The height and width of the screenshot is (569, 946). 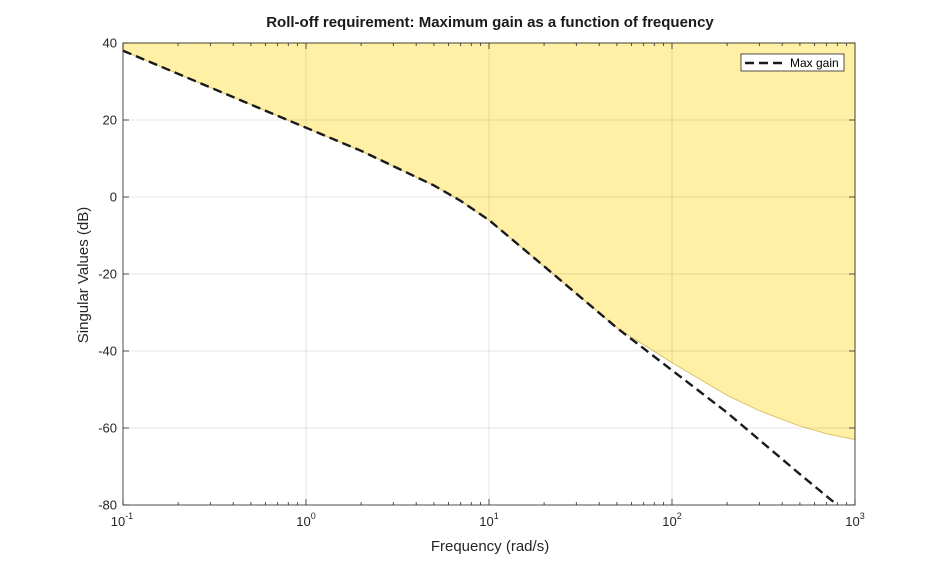 I want to click on y-tick-label-4: -40, so click(x=107, y=351).